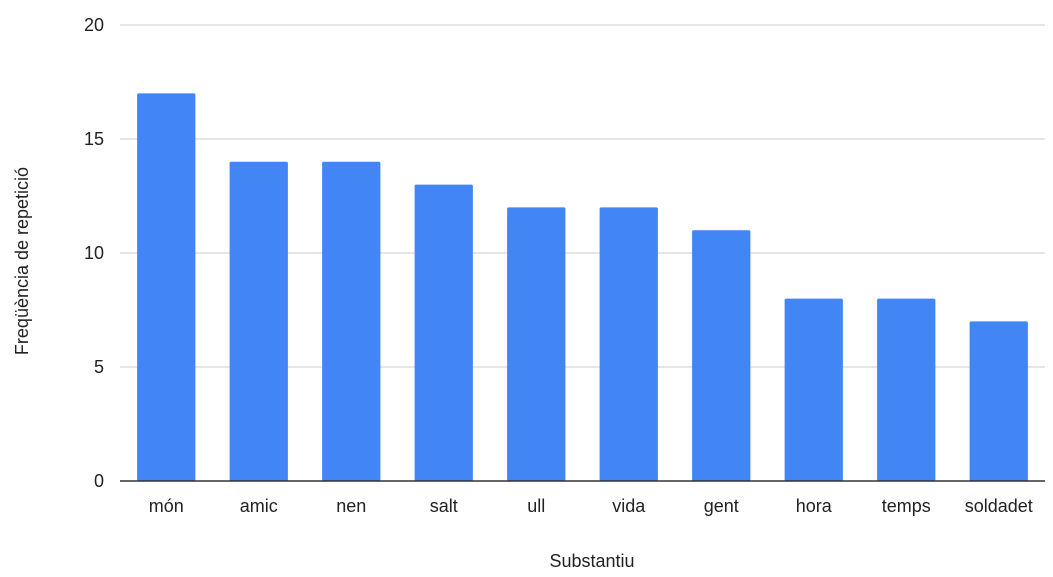  What do you see at coordinates (99, 367) in the screenshot?
I see `y-tick-label: 5` at bounding box center [99, 367].